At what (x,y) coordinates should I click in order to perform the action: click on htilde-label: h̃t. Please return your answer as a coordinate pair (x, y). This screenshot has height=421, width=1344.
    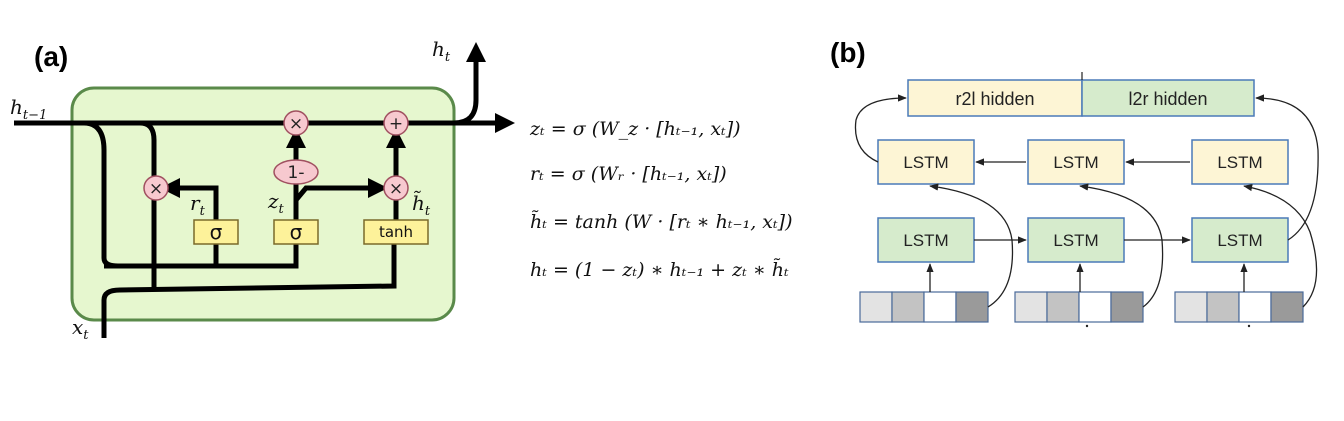
    Looking at the image, I should click on (421, 205).